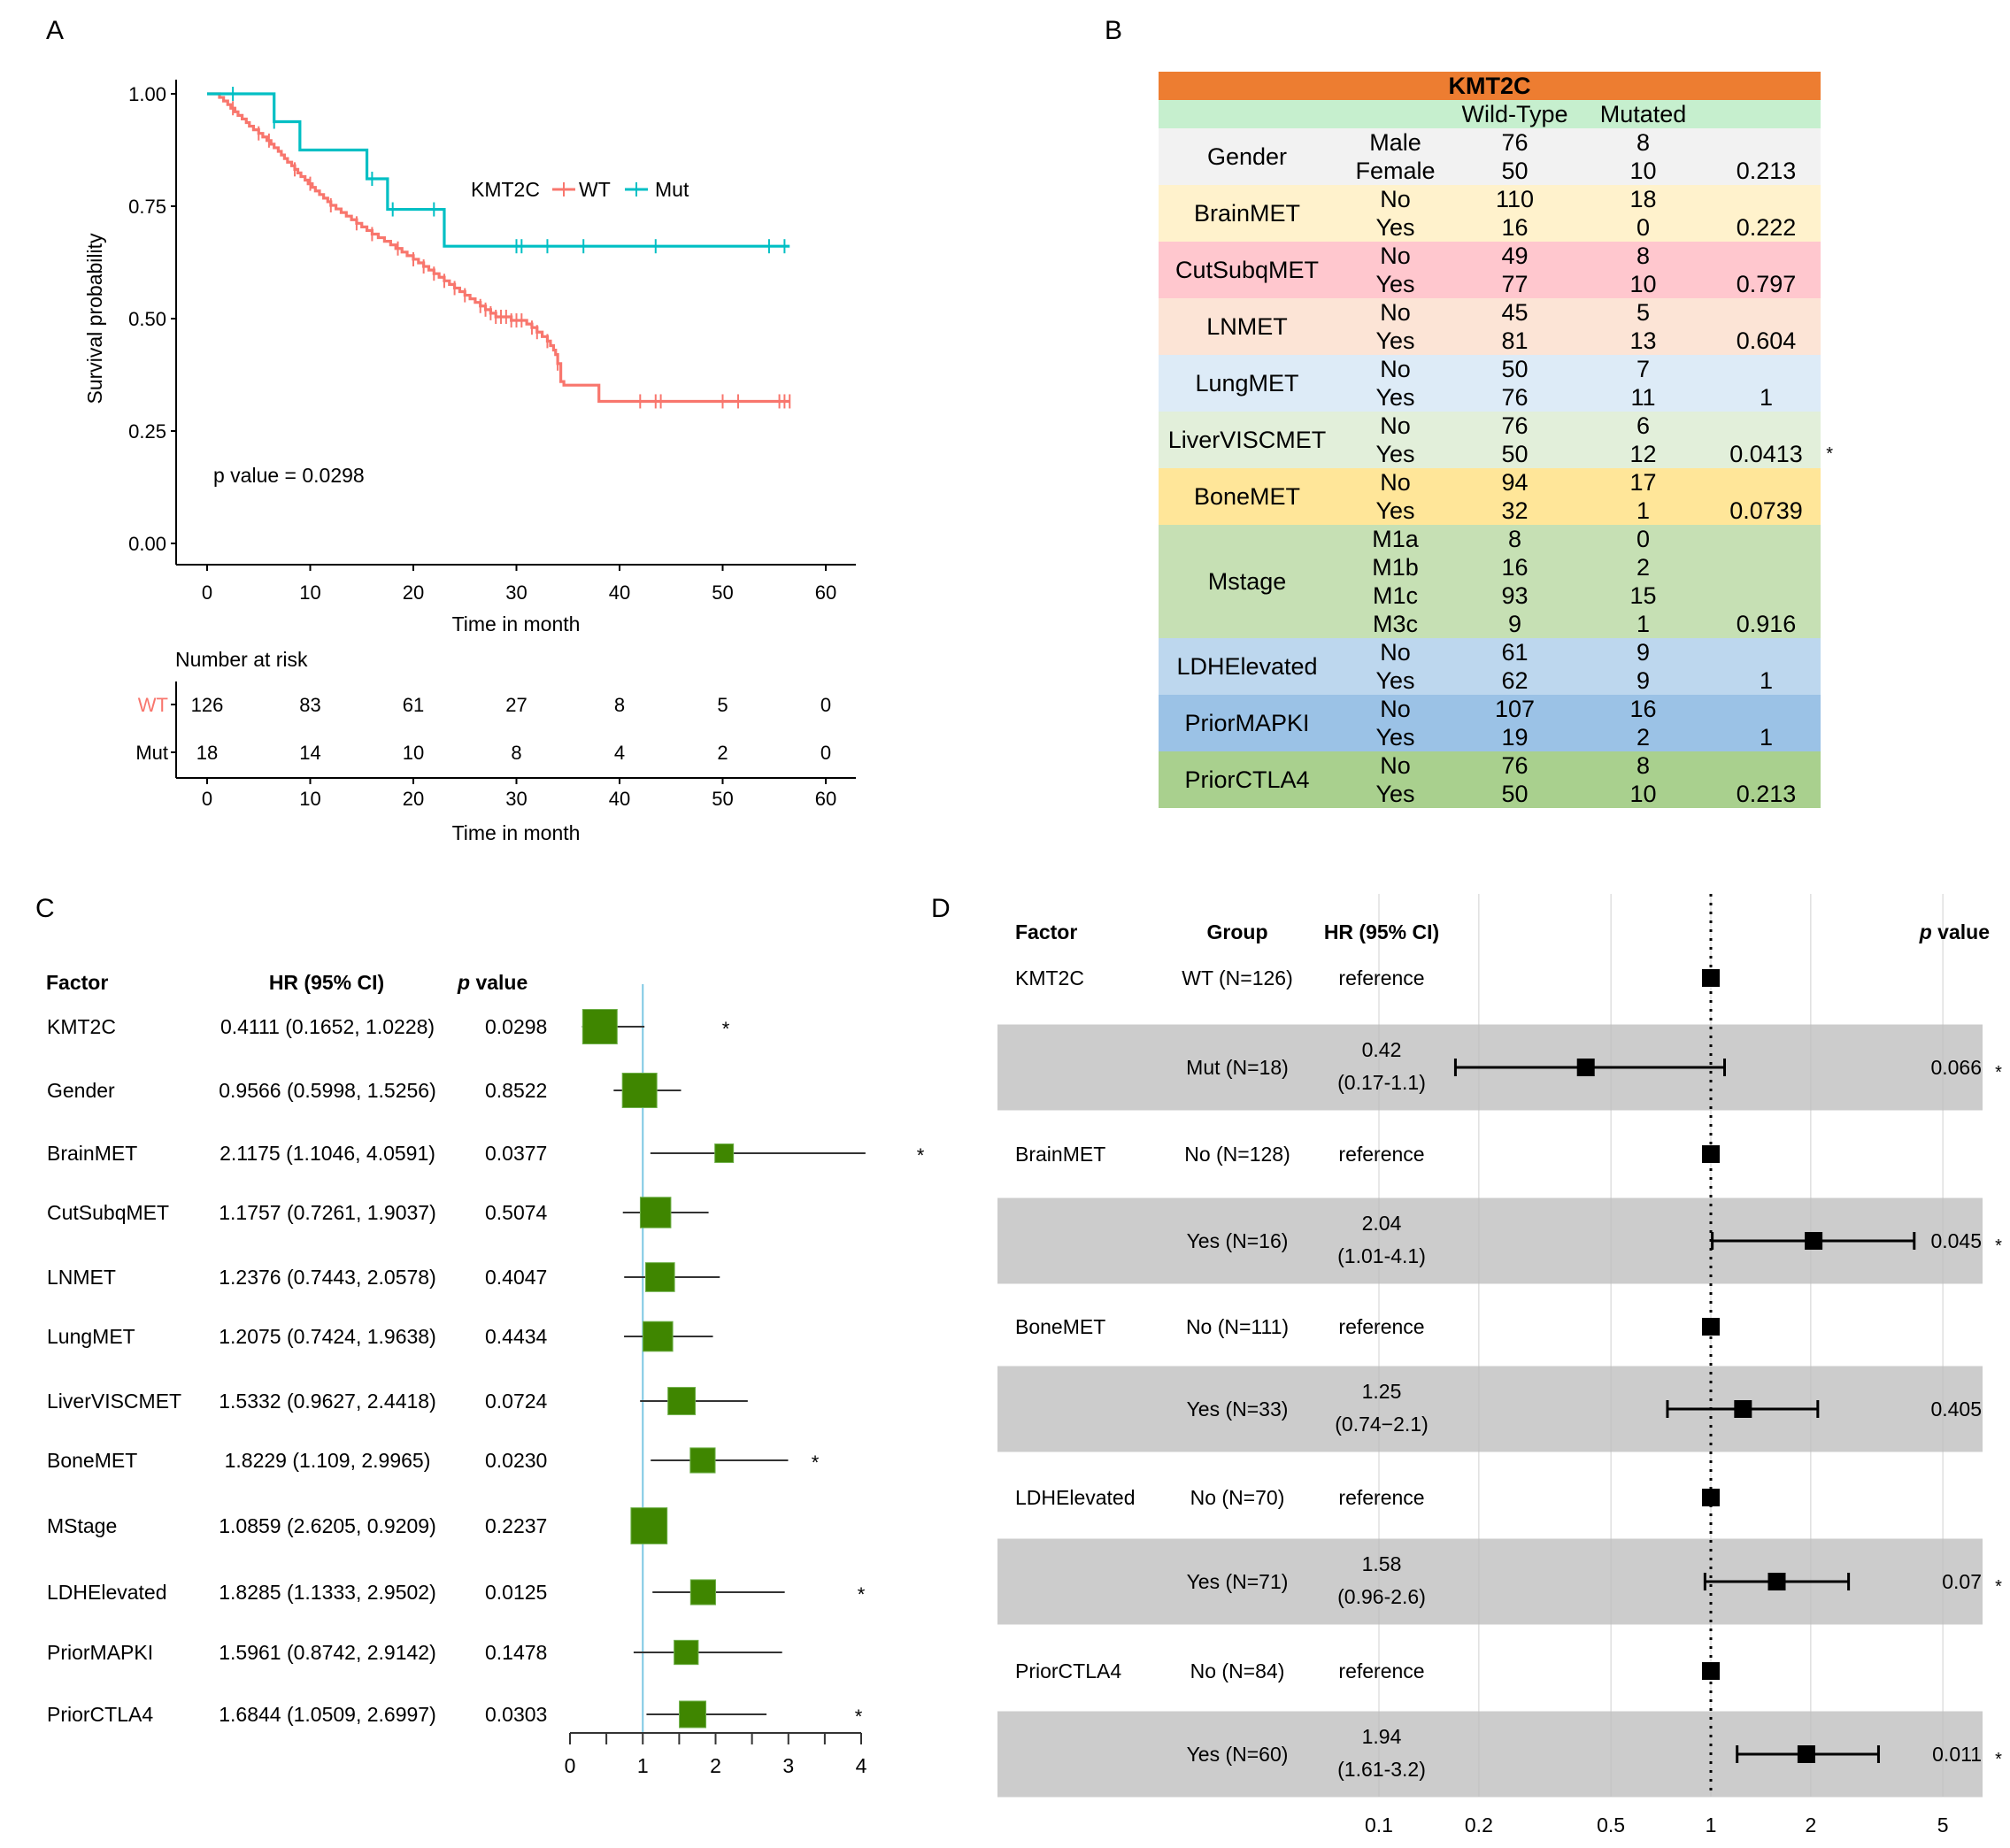  What do you see at coordinates (1060, 1326) in the screenshot?
I see `d-row-factor: BoneMET` at bounding box center [1060, 1326].